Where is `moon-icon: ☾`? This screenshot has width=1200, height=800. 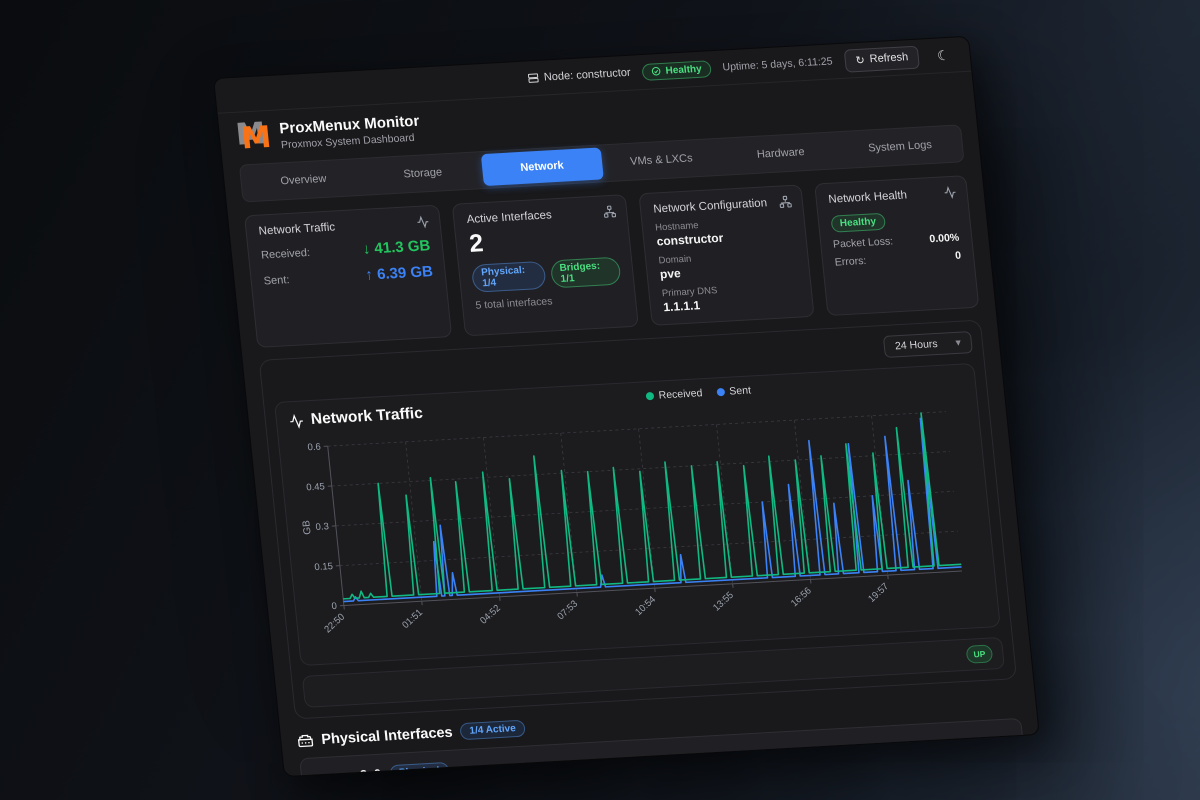 moon-icon: ☾ is located at coordinates (943, 55).